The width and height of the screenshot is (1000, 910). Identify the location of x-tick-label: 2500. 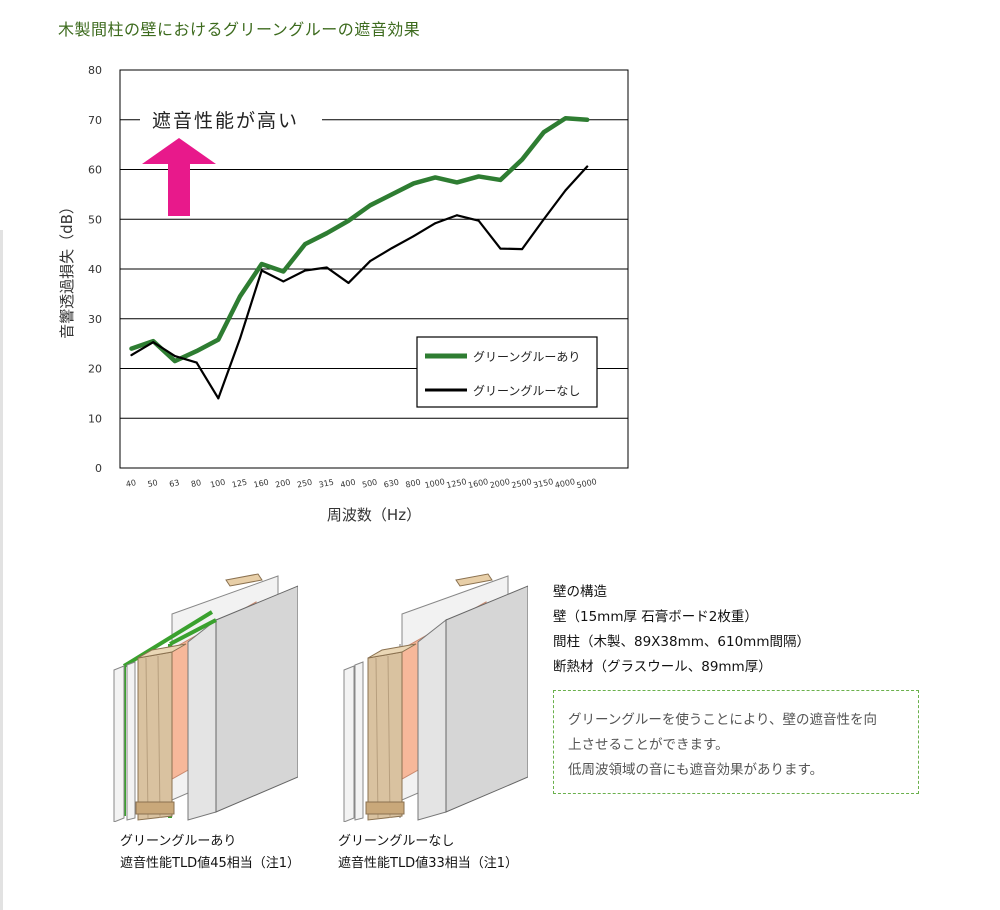
(522, 483).